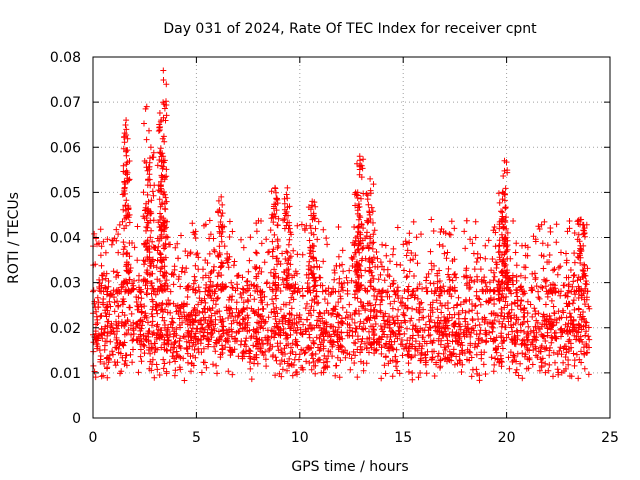 This screenshot has width=640, height=480. What do you see at coordinates (14, 238) in the screenshot?
I see `y-axis-title: ROTI / TECUs` at bounding box center [14, 238].